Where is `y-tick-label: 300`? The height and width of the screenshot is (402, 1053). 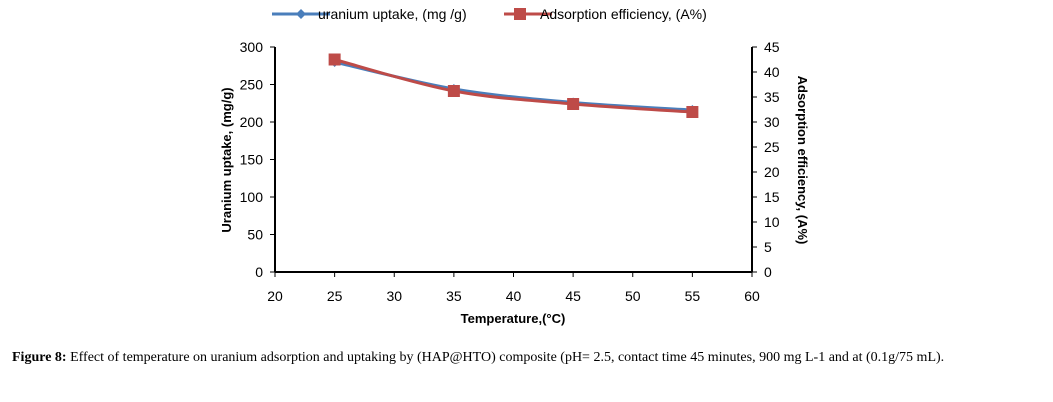 y-tick-label: 300 is located at coordinates (252, 47).